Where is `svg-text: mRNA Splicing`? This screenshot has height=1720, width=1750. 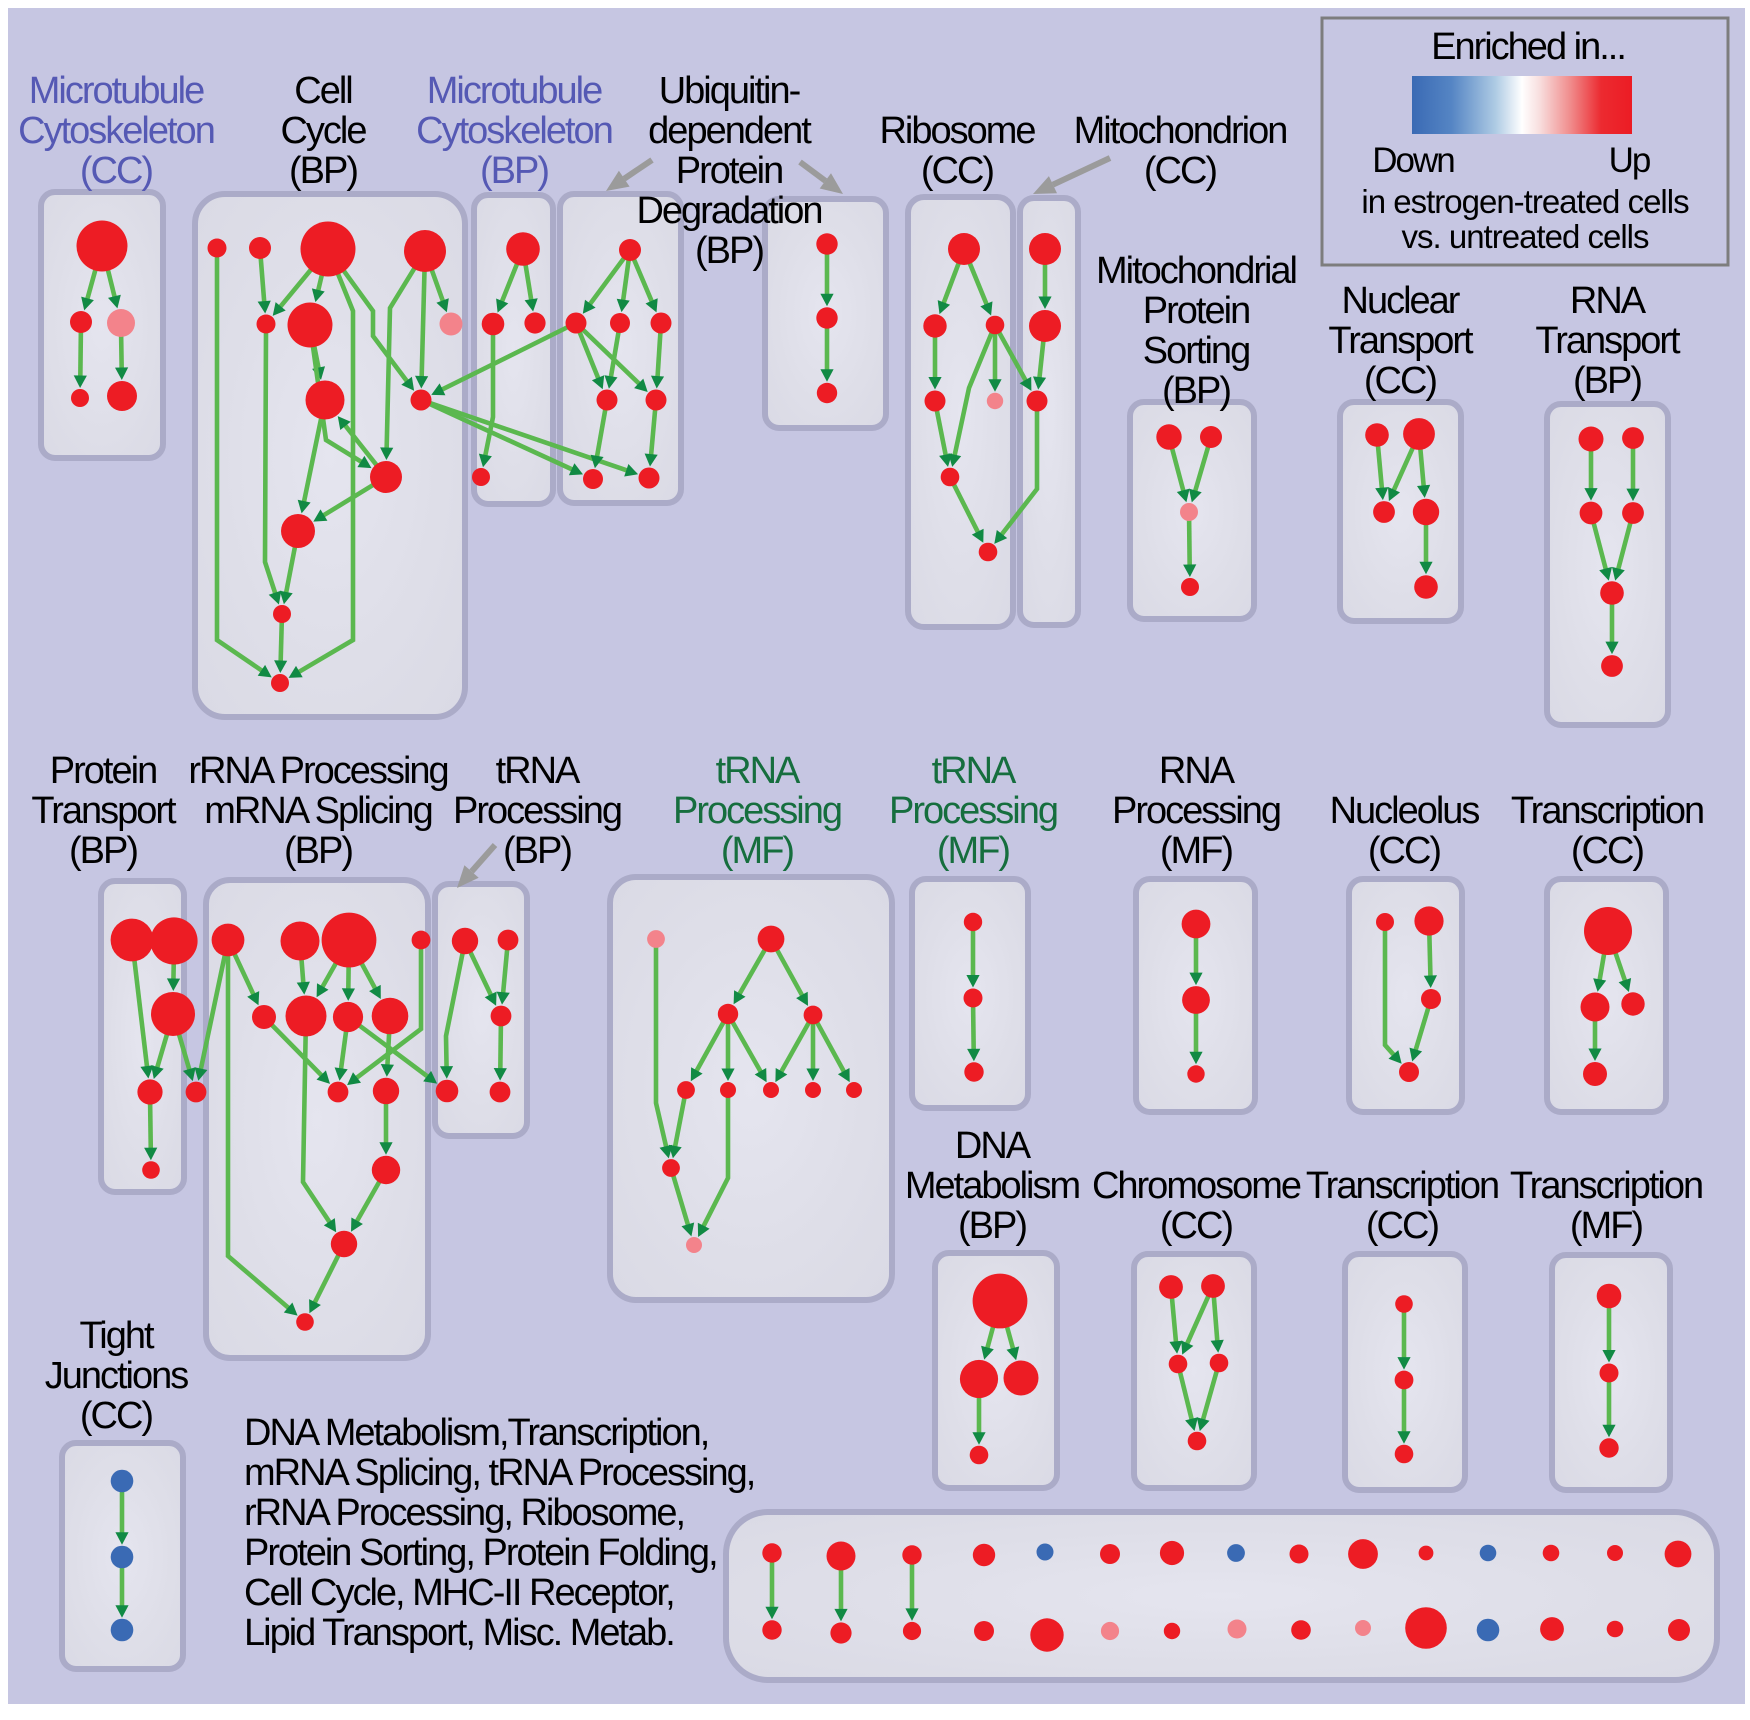
svg-text: mRNA Splicing is located at coordinates (317, 811).